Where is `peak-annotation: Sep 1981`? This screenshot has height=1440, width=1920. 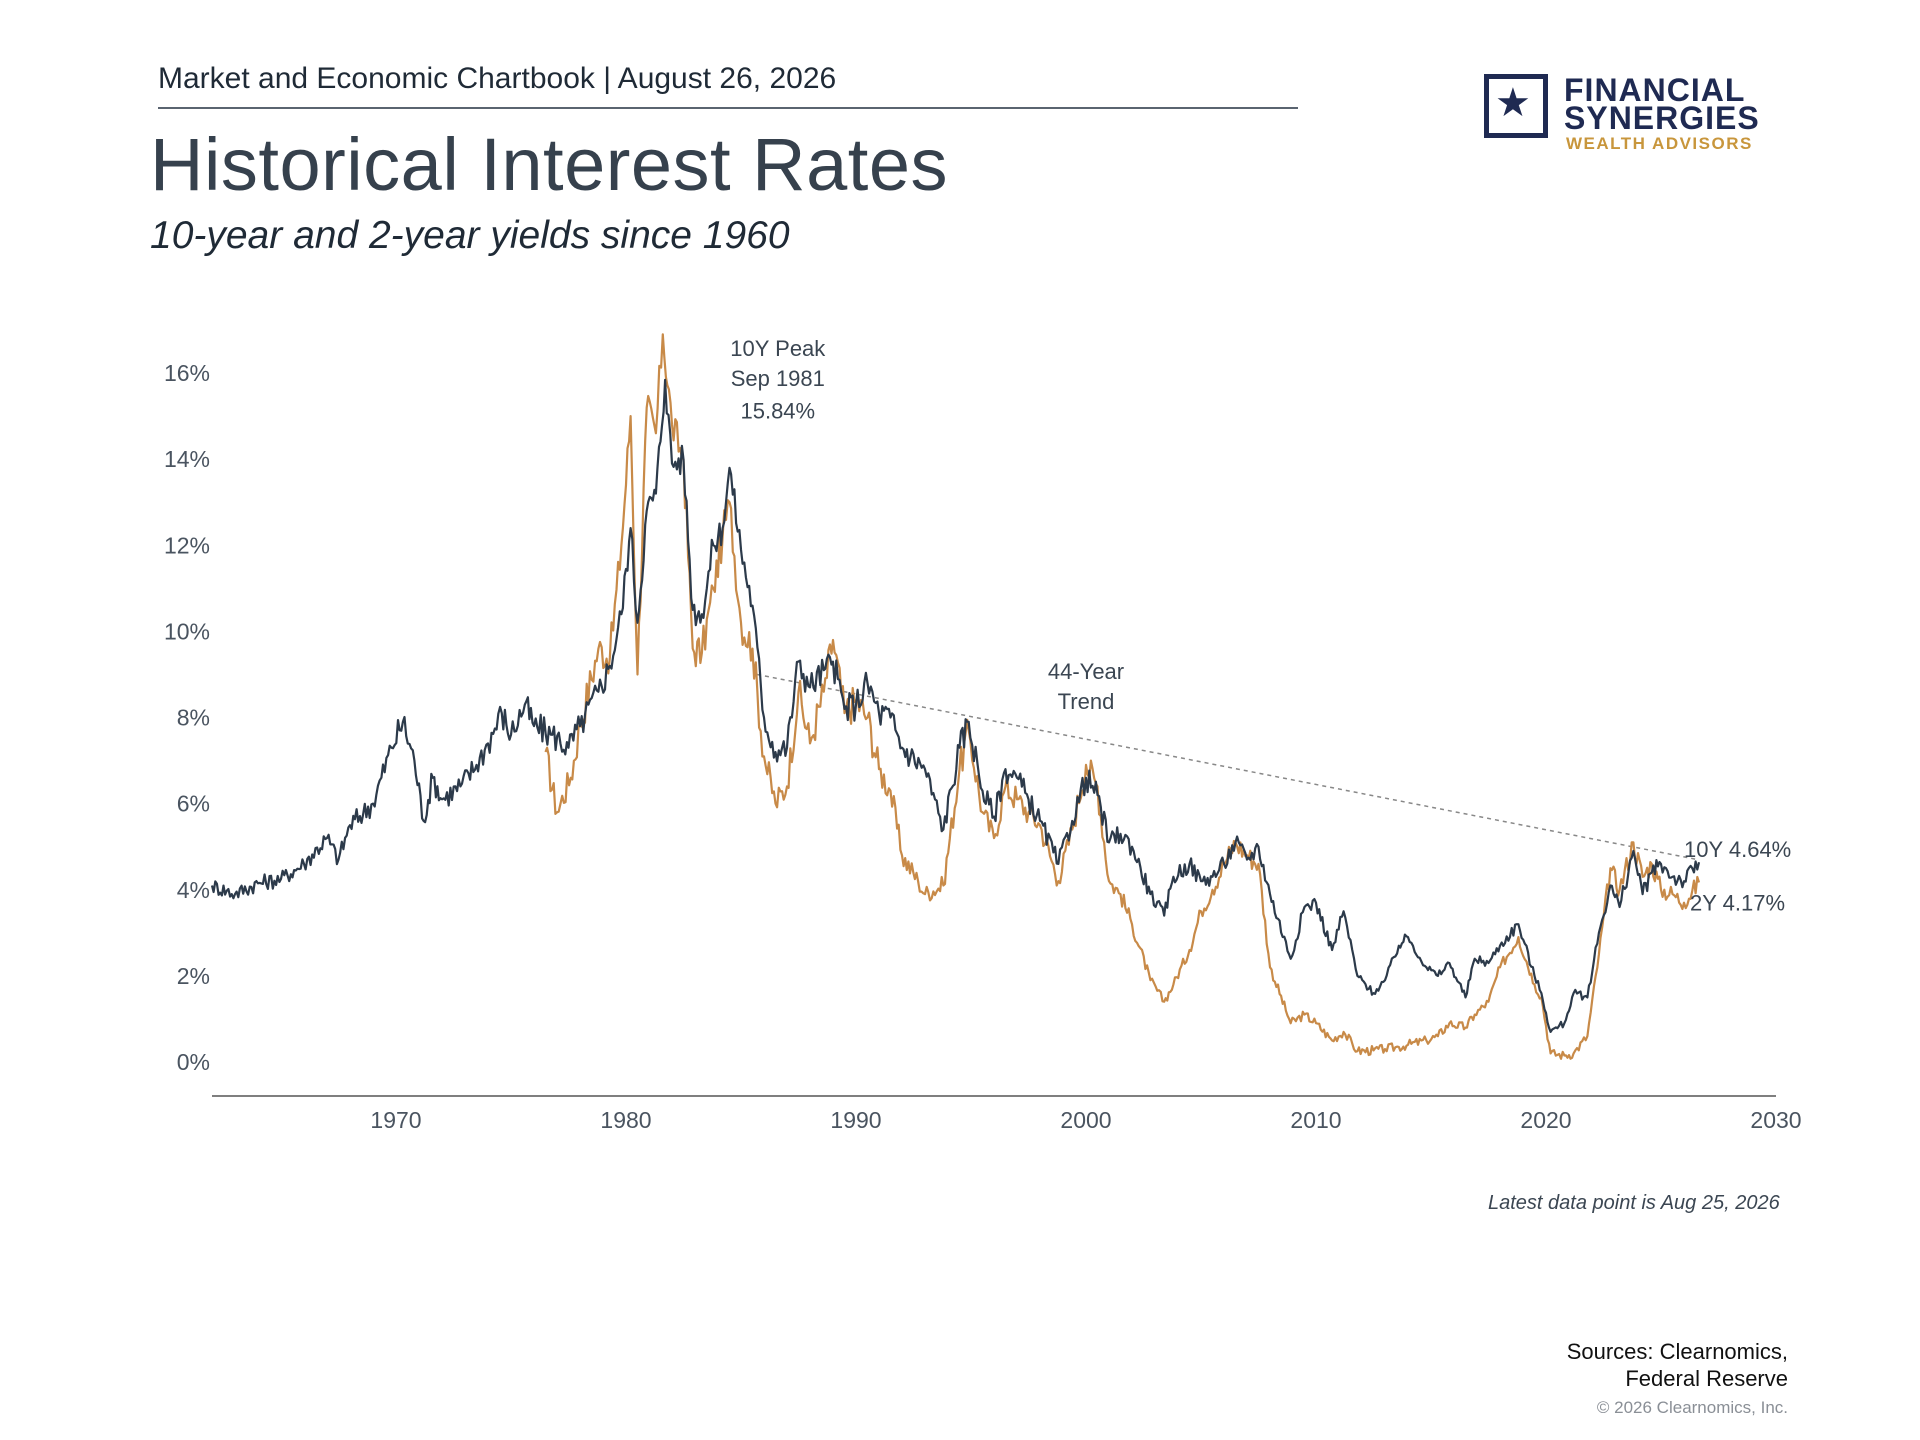
peak-annotation: Sep 1981 is located at coordinates (778, 378).